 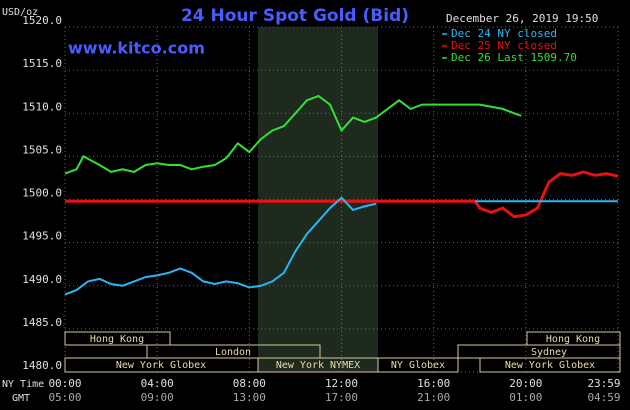 I want to click on x2-tick-label: 21:00, so click(x=433, y=397).